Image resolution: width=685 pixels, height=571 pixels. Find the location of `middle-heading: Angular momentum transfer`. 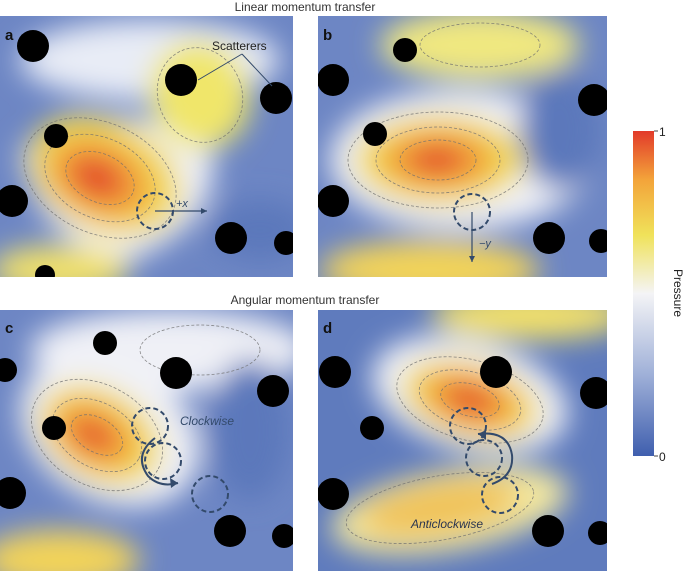

middle-heading: Angular momentum transfer is located at coordinates (305, 300).